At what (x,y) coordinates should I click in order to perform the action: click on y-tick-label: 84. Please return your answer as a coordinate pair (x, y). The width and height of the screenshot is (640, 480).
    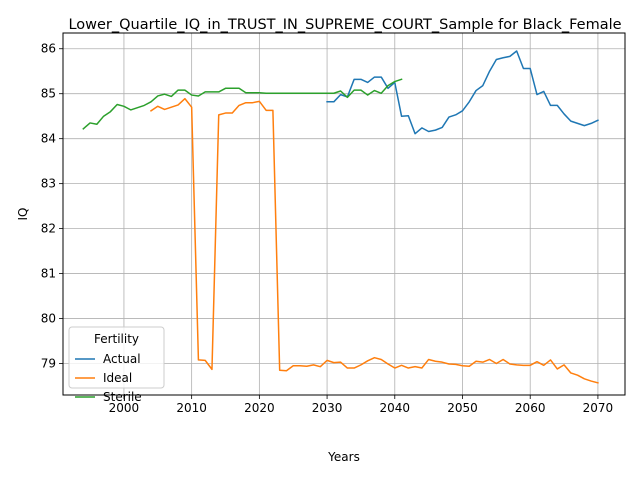
    Looking at the image, I should click on (48, 139).